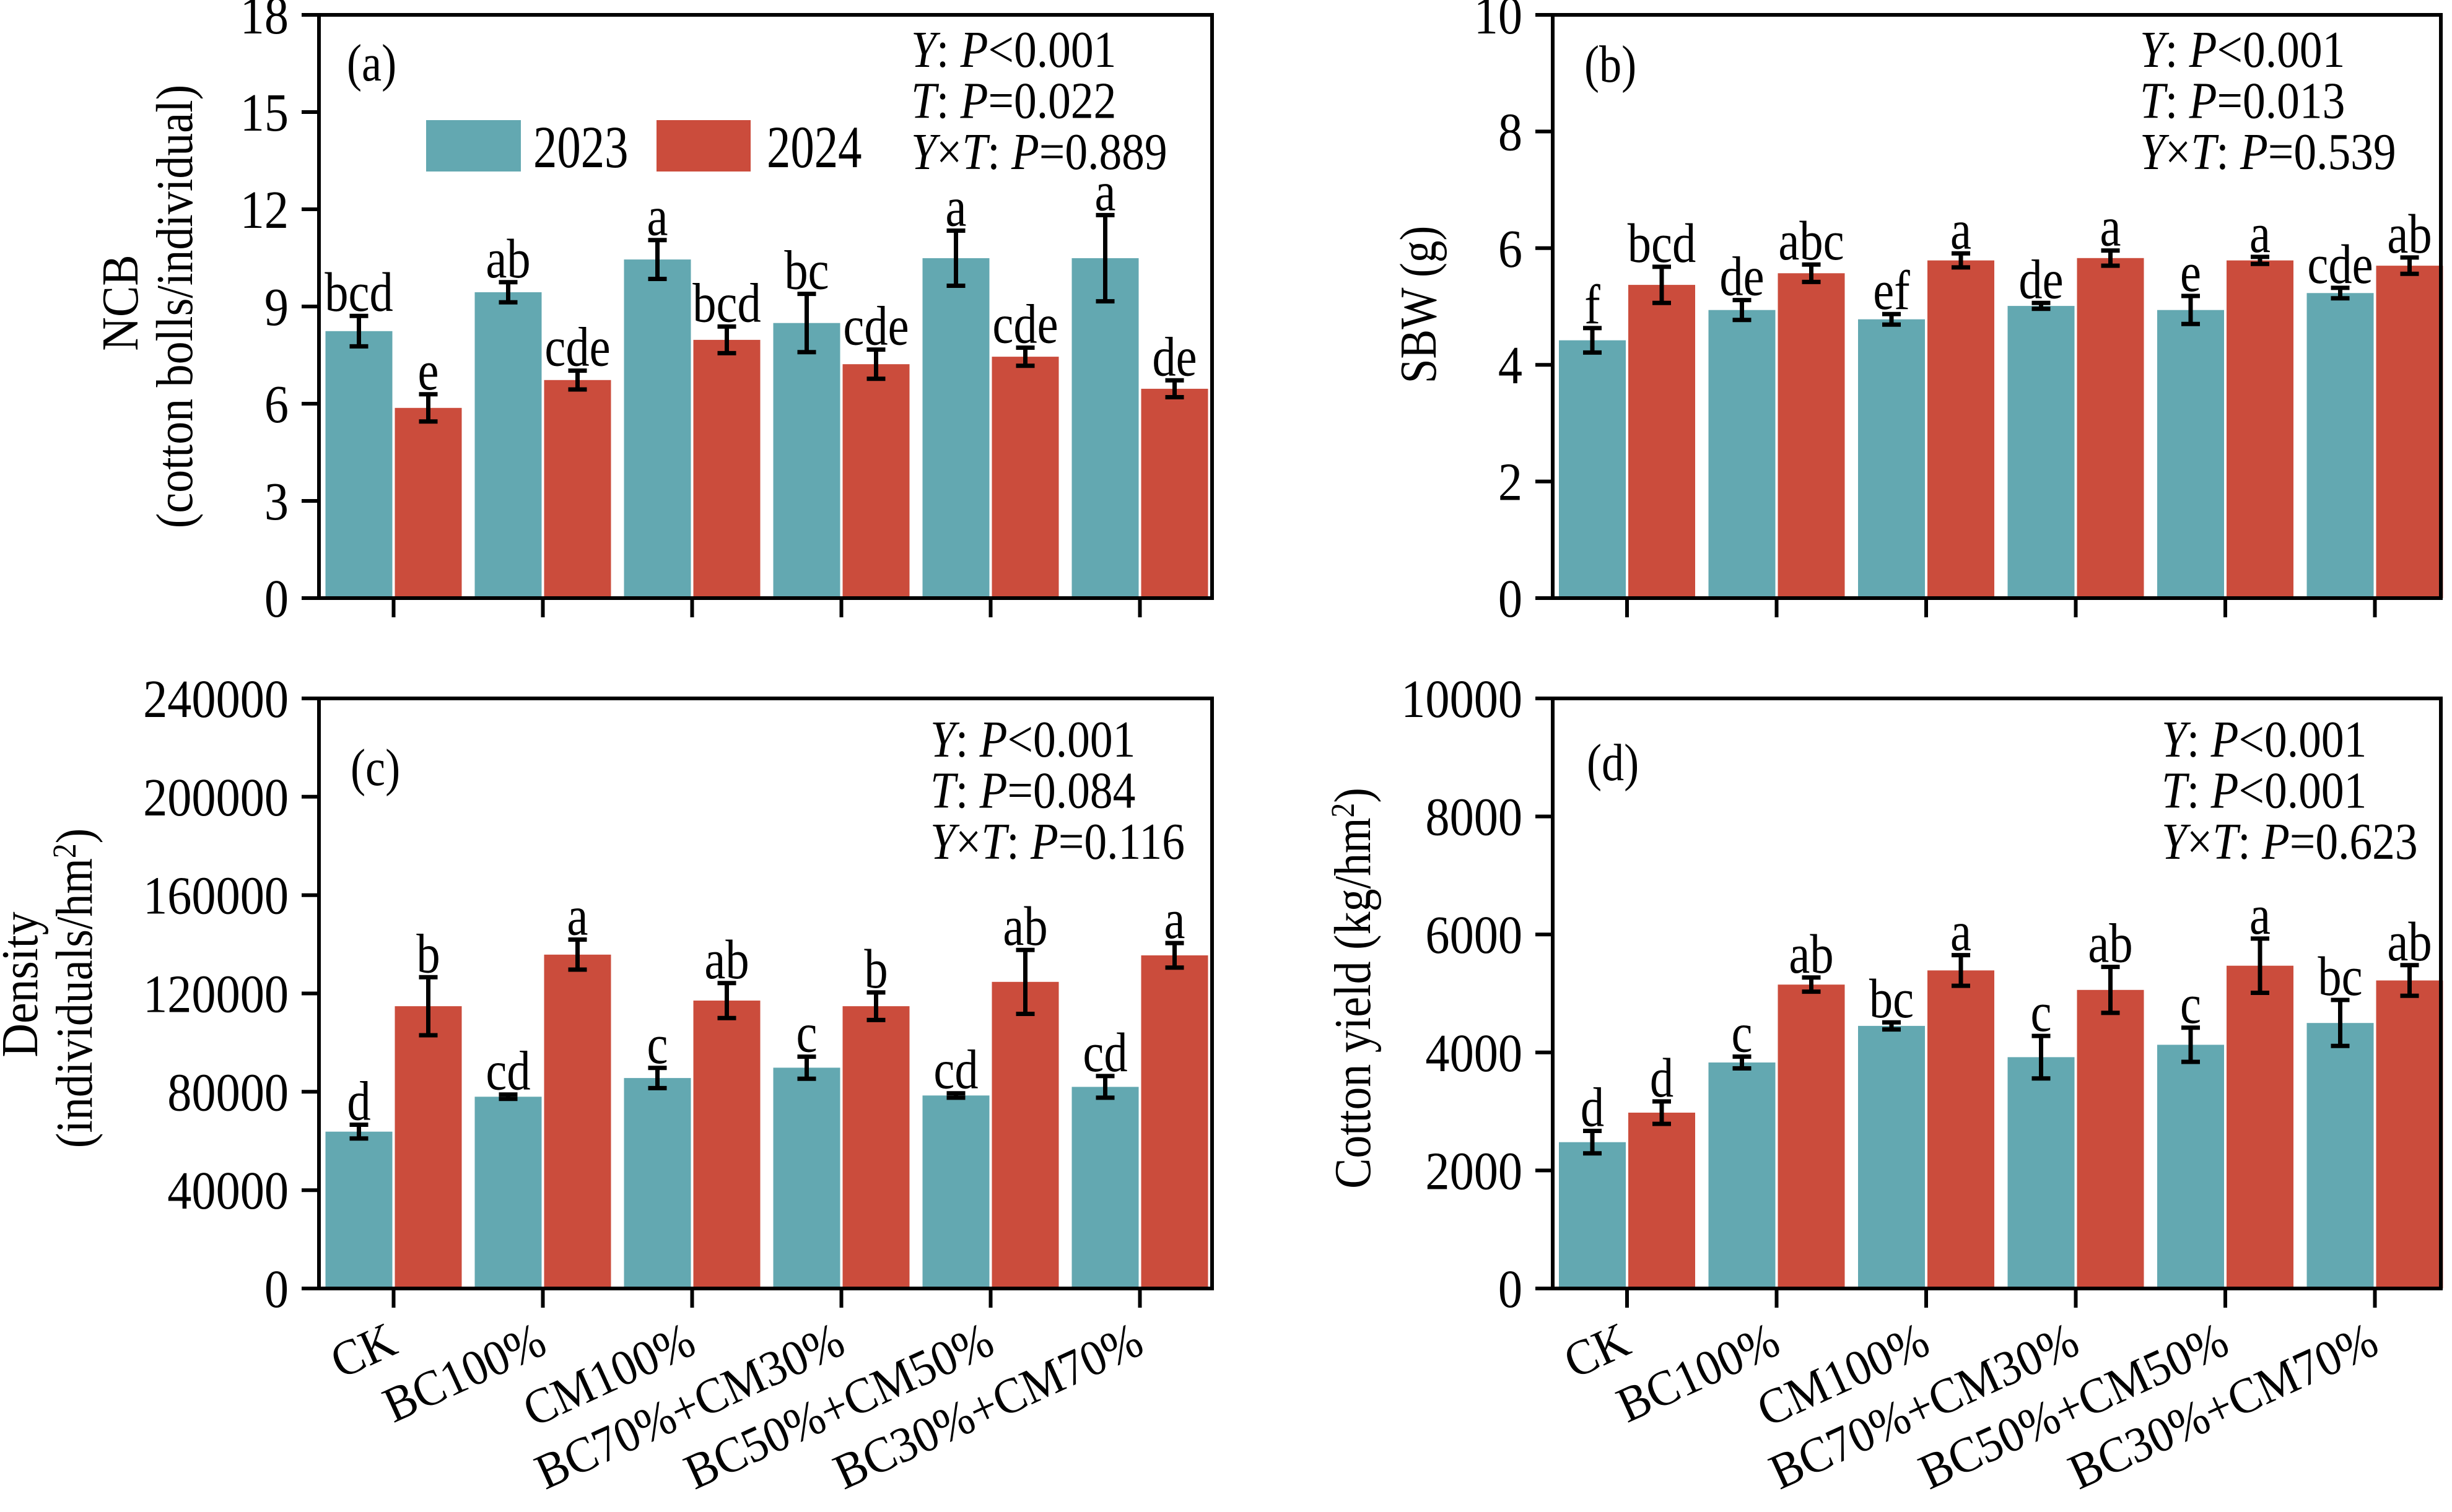 The width and height of the screenshot is (2452, 1512). Describe the element at coordinates (175, 306) in the screenshot. I see `svg-text: (cotton bolls/individual)` at that location.